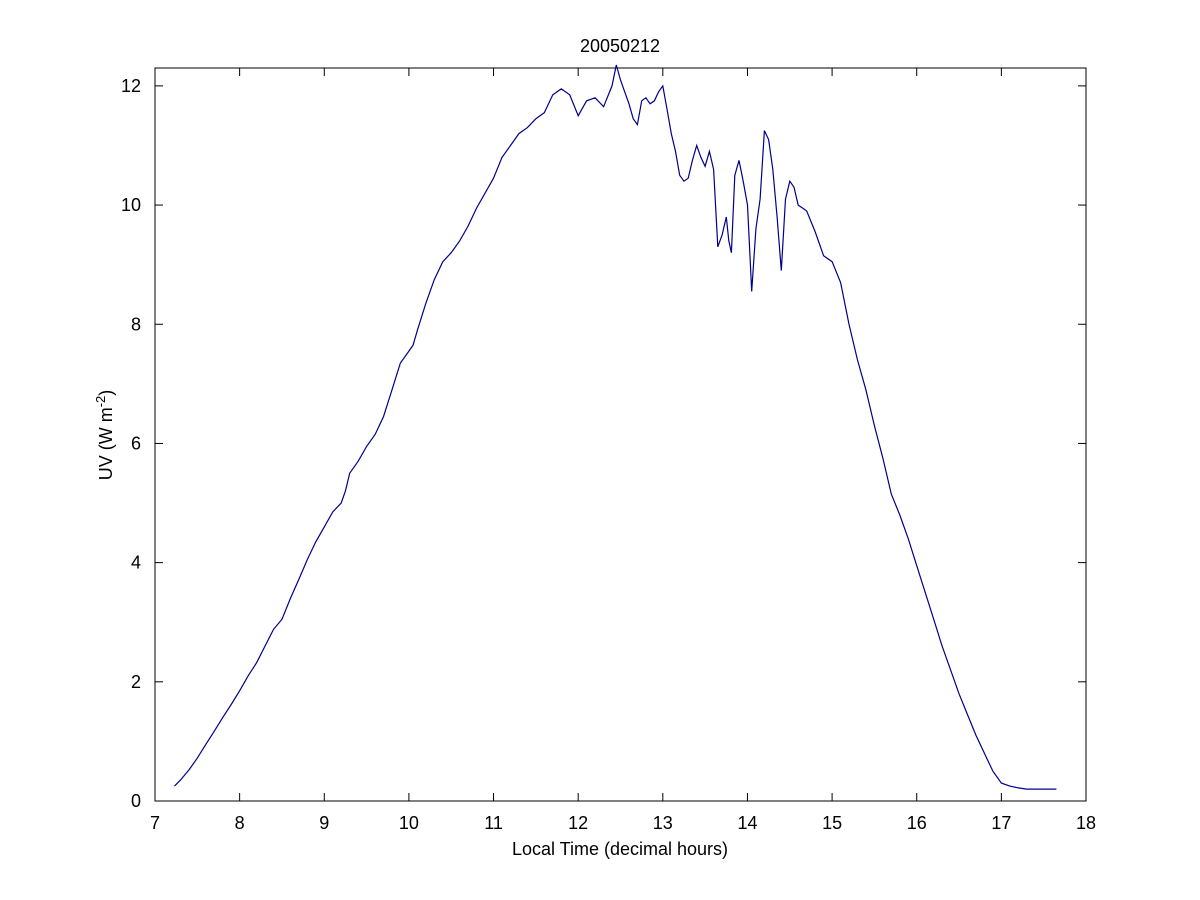 The image size is (1200, 900). Describe the element at coordinates (100, 402) in the screenshot. I see `y-axis-label-superscript: -2` at that location.